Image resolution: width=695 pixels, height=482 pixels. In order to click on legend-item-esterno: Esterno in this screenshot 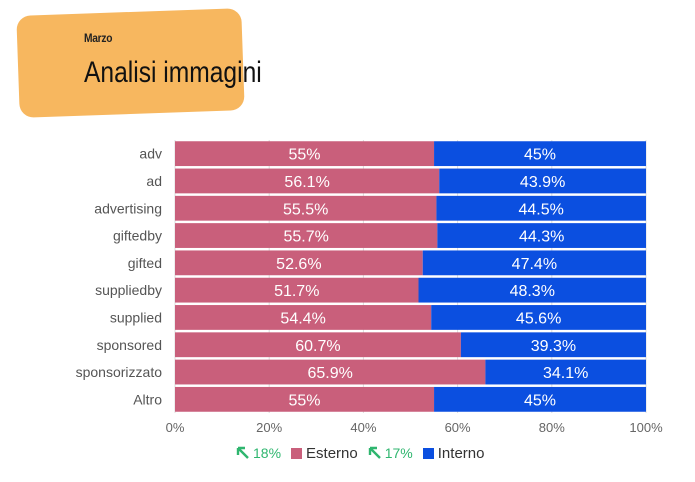, I will do `click(324, 453)`.